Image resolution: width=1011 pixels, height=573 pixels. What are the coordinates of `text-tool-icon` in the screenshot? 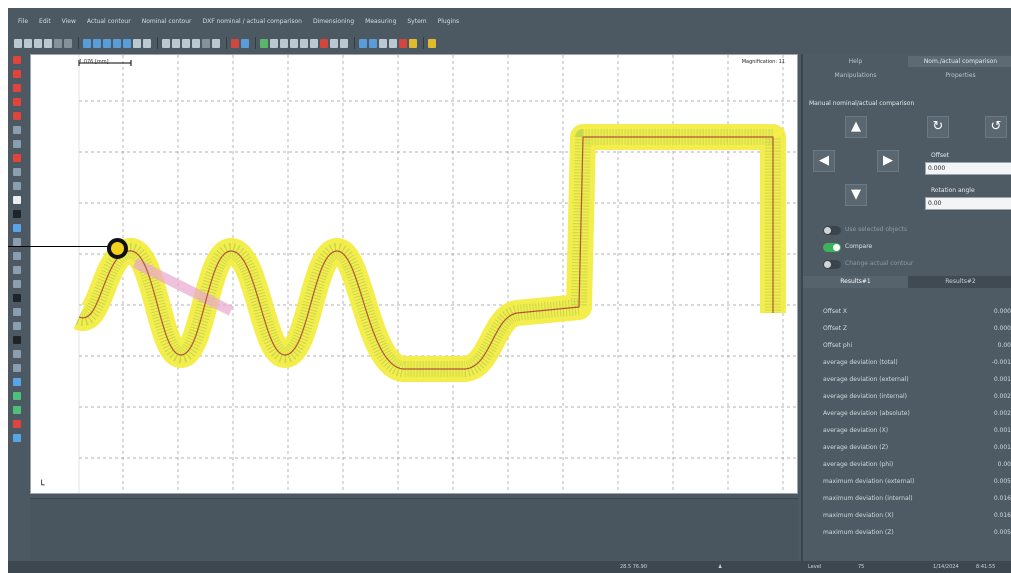 It's located at (17, 200).